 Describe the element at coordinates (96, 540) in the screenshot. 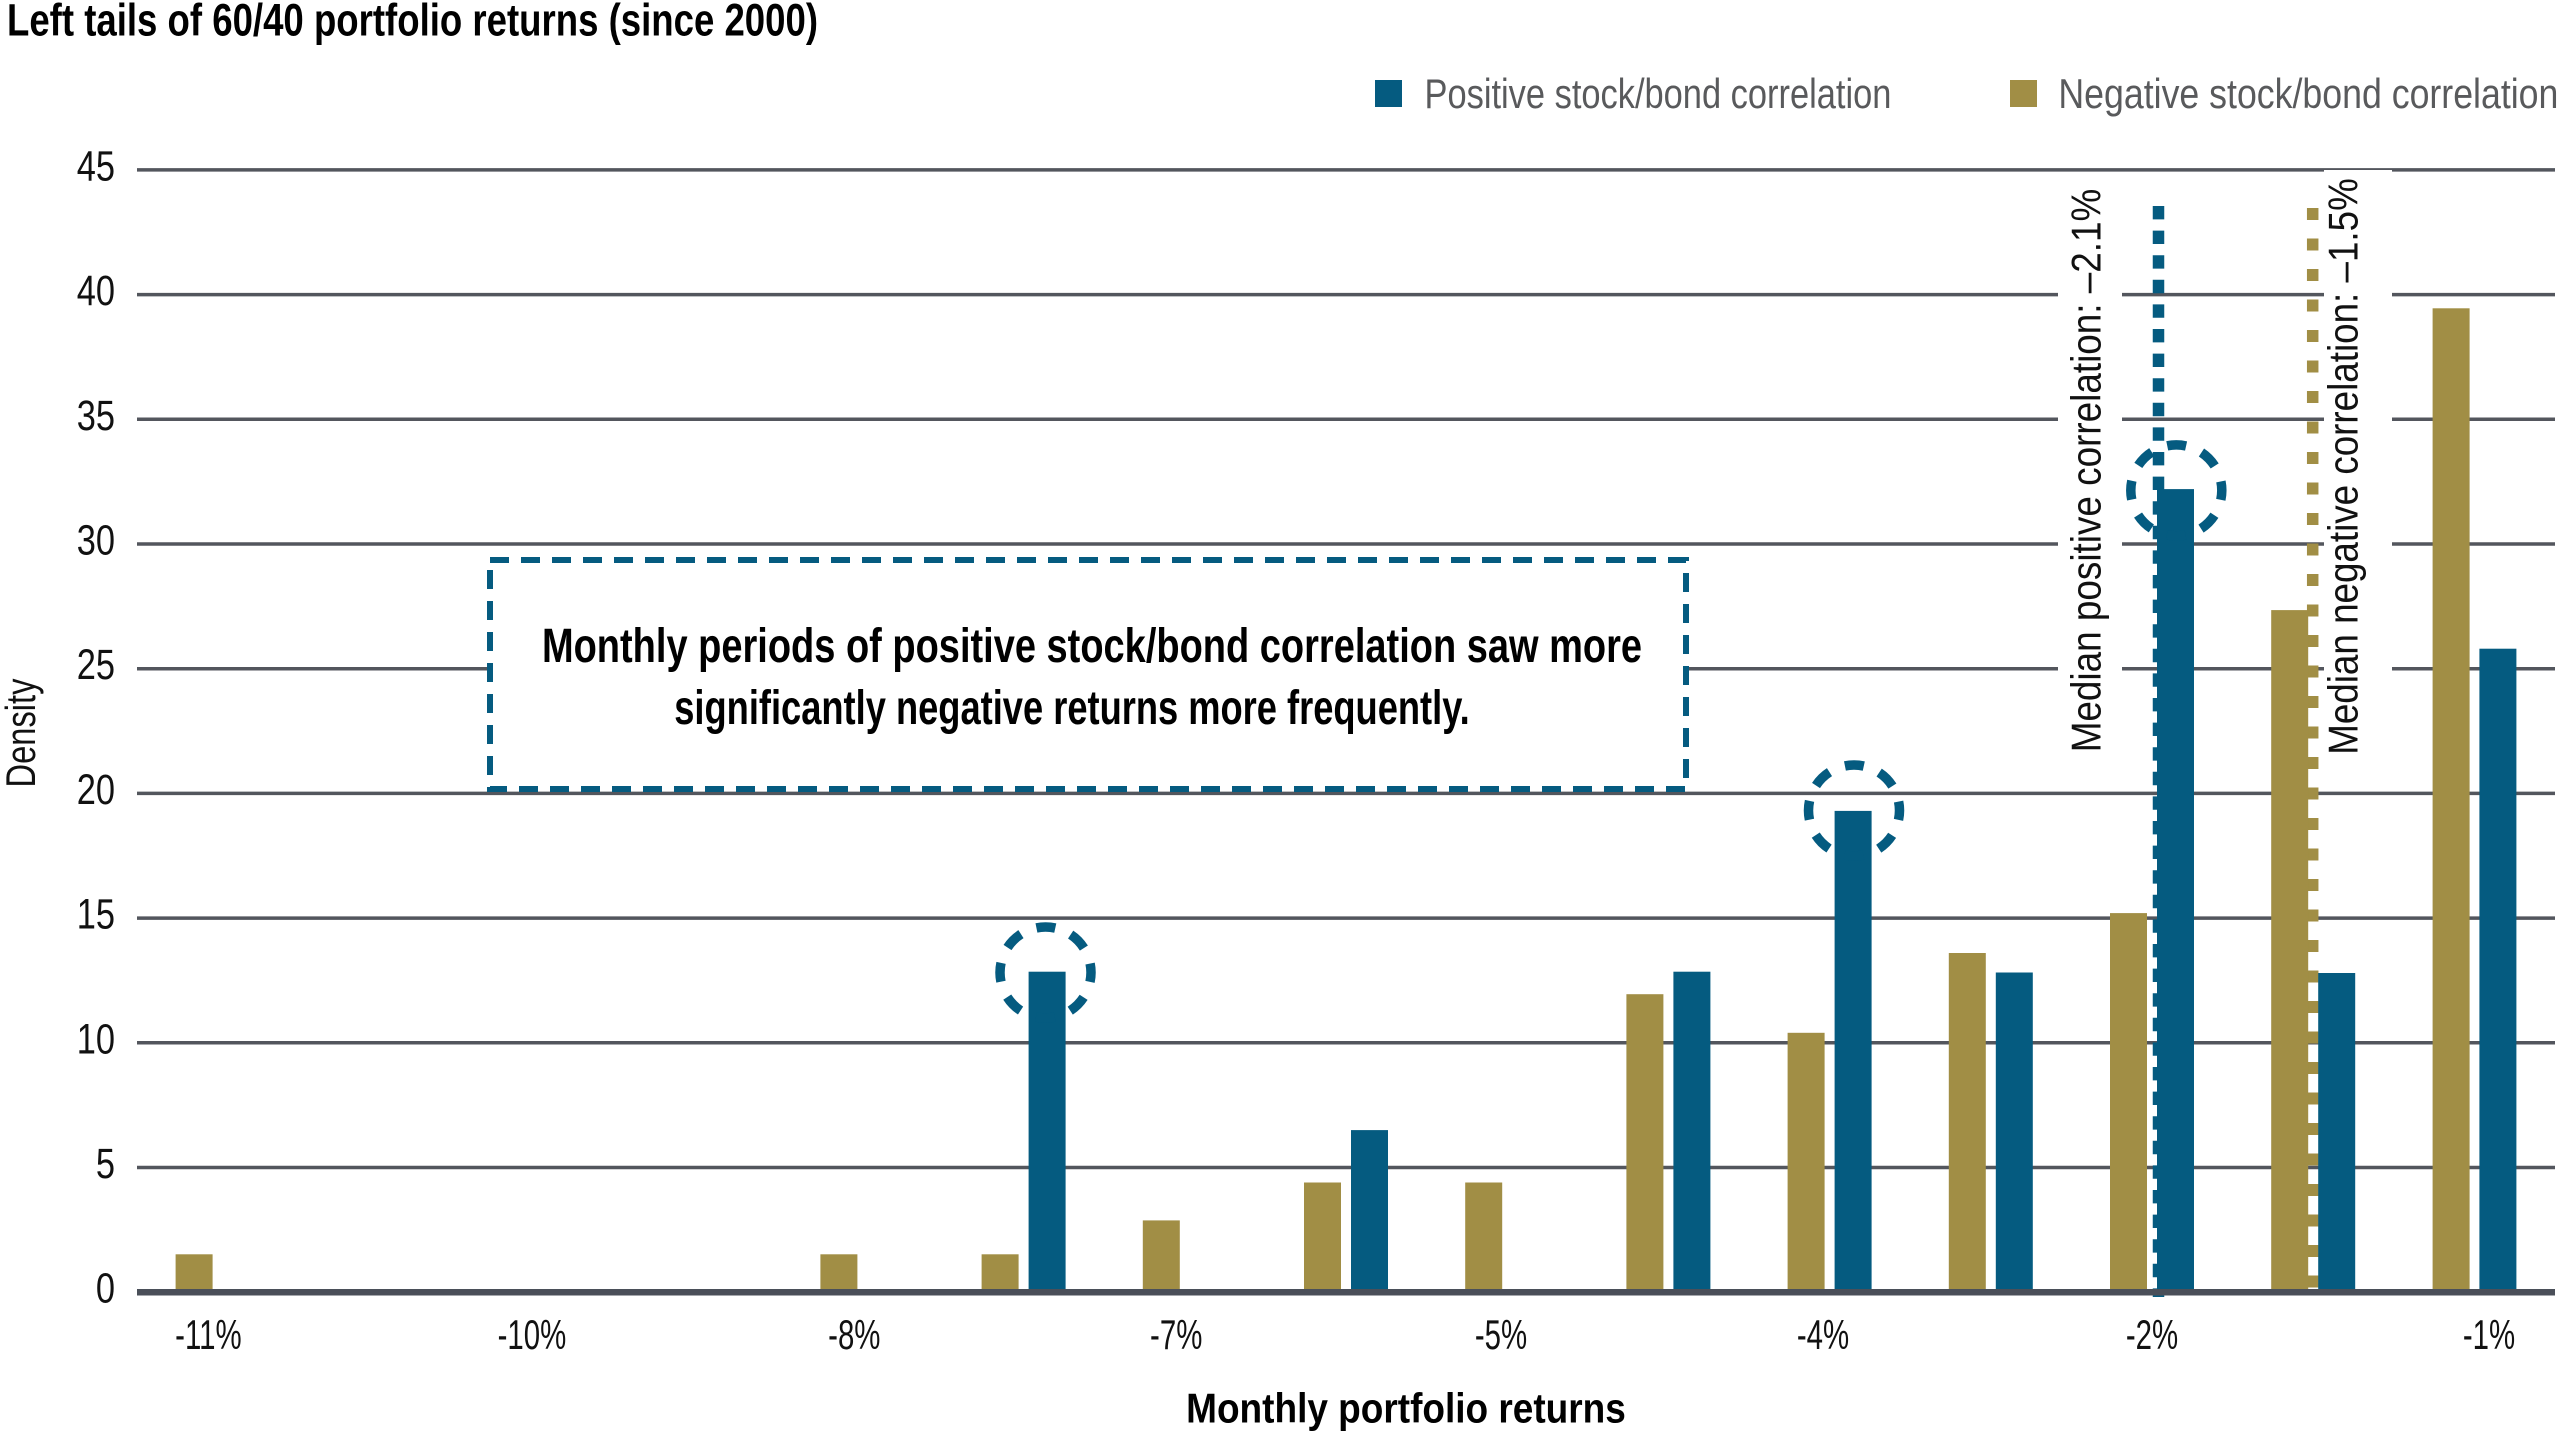

I see `svg-text: 30` at that location.